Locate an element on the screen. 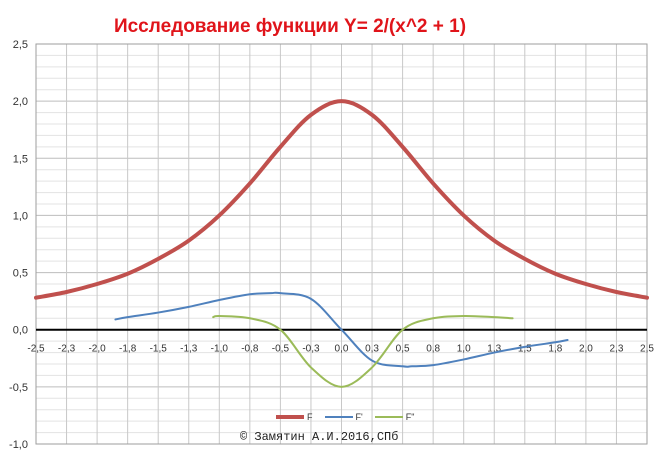 The image size is (662, 457). series-line-f-double-prime is located at coordinates (363, 351).